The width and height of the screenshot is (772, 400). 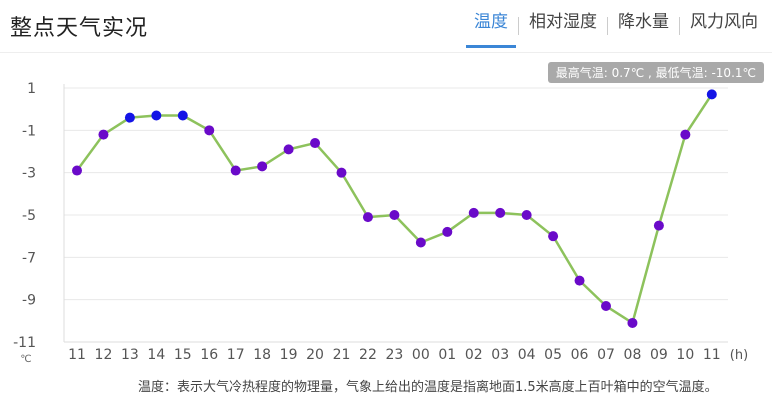 What do you see at coordinates (386, 52) in the screenshot?
I see `header-divider` at bounding box center [386, 52].